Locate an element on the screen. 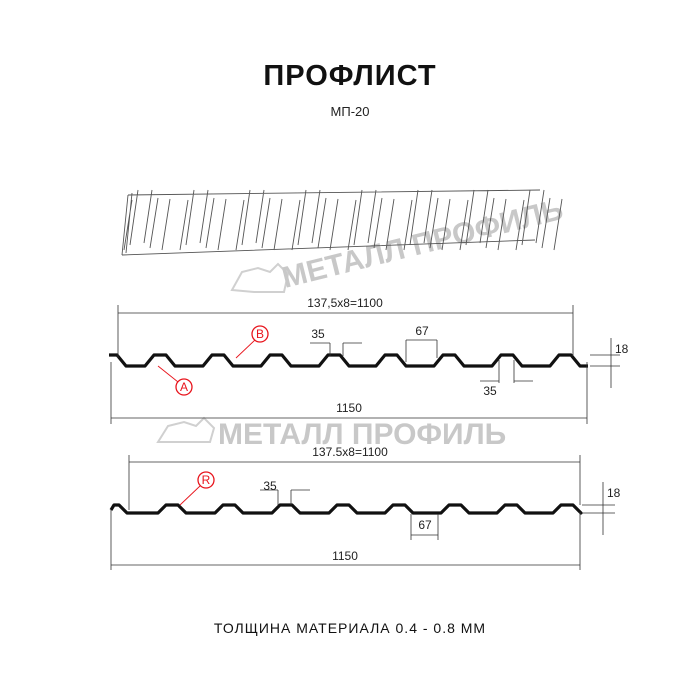  svg-text: A is located at coordinates (184, 387).